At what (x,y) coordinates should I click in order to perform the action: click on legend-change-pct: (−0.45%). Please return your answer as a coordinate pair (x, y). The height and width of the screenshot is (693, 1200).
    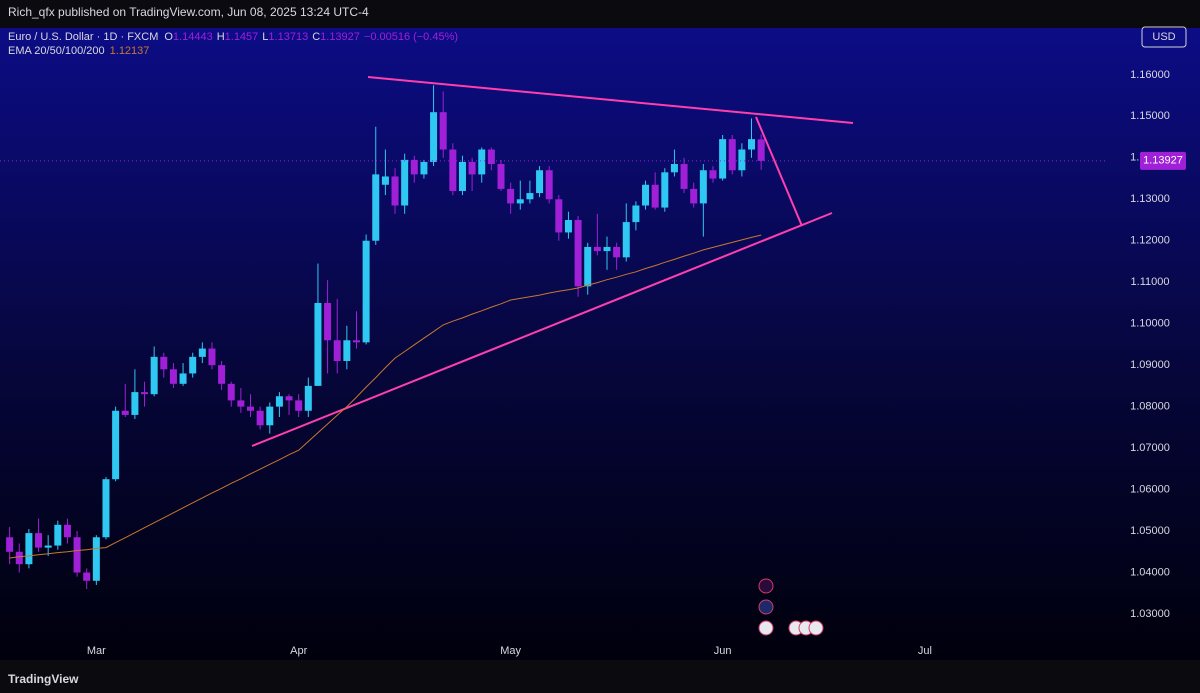
    Looking at the image, I should click on (435, 37).